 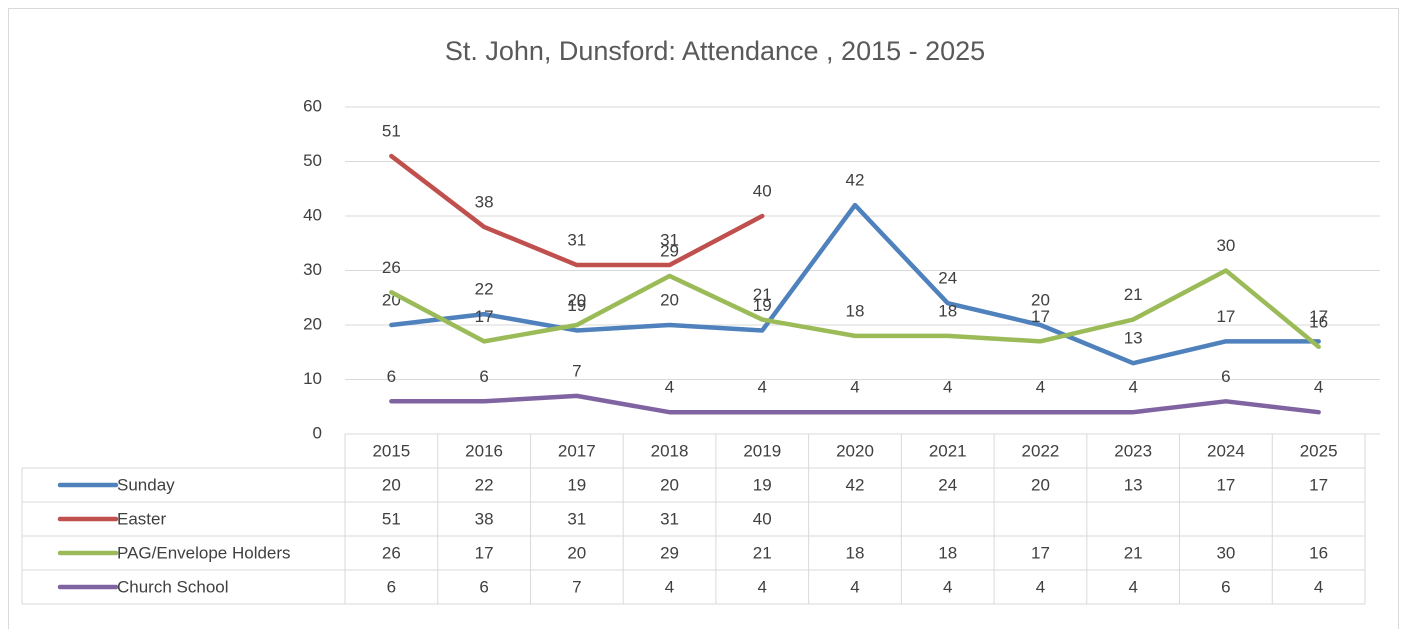 What do you see at coordinates (762, 518) in the screenshot?
I see `table-value: 40` at bounding box center [762, 518].